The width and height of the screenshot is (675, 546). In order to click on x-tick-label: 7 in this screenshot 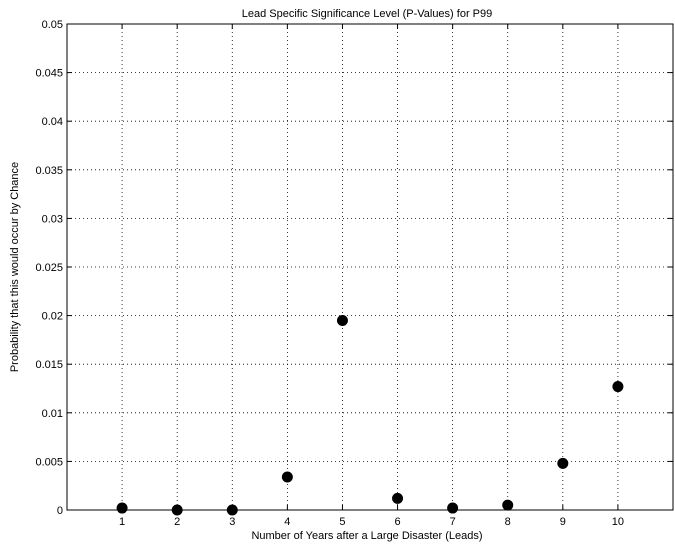, I will do `click(453, 522)`.